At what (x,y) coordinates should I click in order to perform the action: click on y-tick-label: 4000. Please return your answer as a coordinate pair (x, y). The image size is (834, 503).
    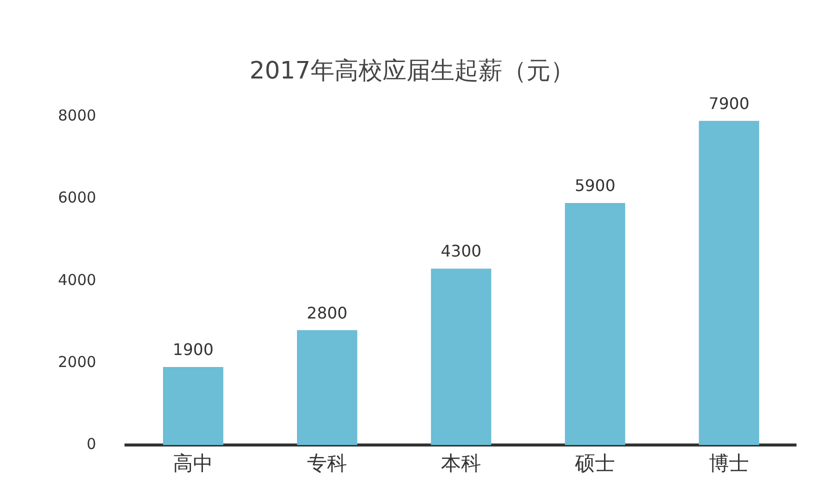
    Looking at the image, I should click on (77, 279).